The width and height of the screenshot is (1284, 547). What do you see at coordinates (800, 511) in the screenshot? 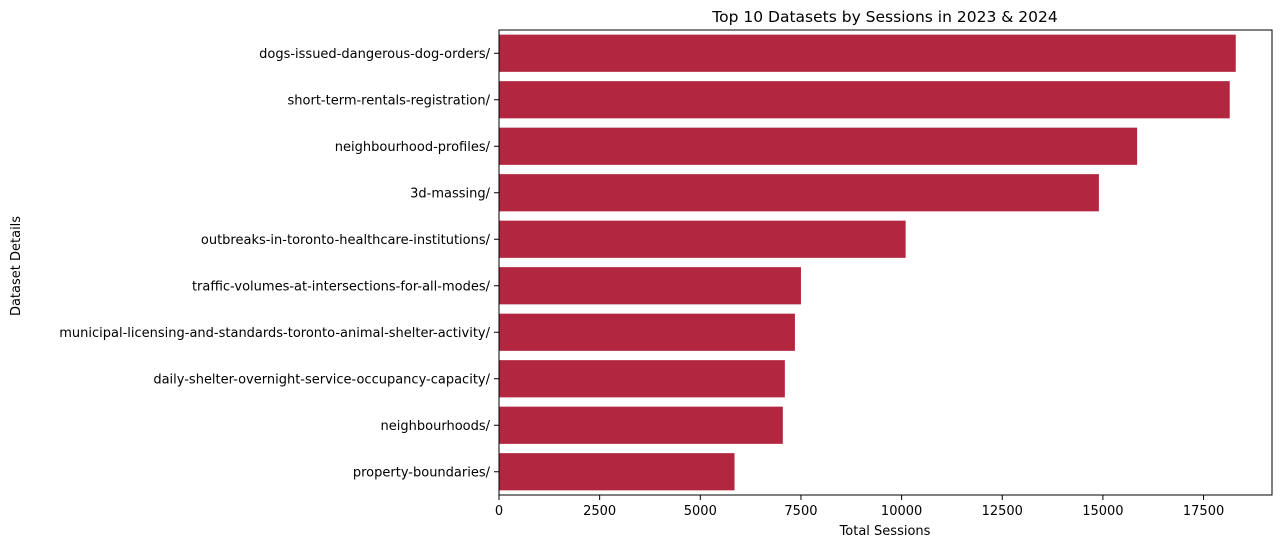
I see `x-tick-label: 7500` at bounding box center [800, 511].